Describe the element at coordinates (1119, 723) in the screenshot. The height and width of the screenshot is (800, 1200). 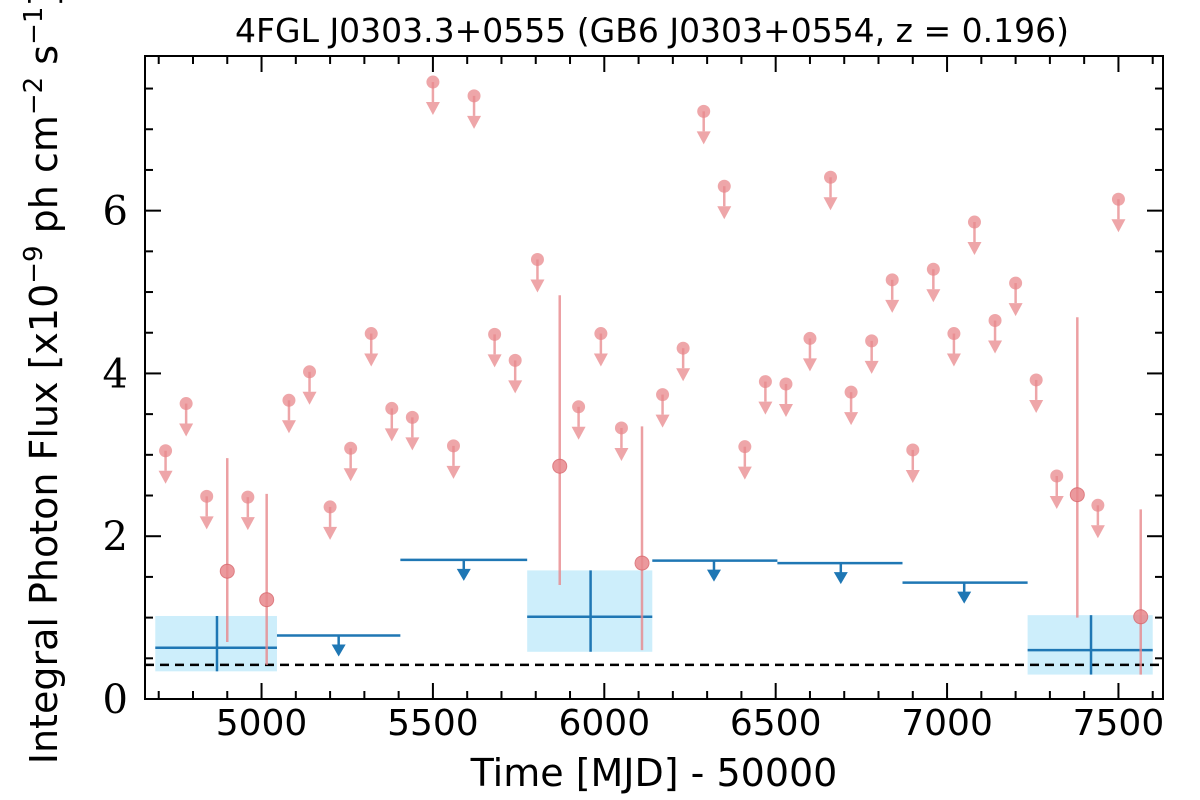
I see `x-tick-label: 7500` at that location.